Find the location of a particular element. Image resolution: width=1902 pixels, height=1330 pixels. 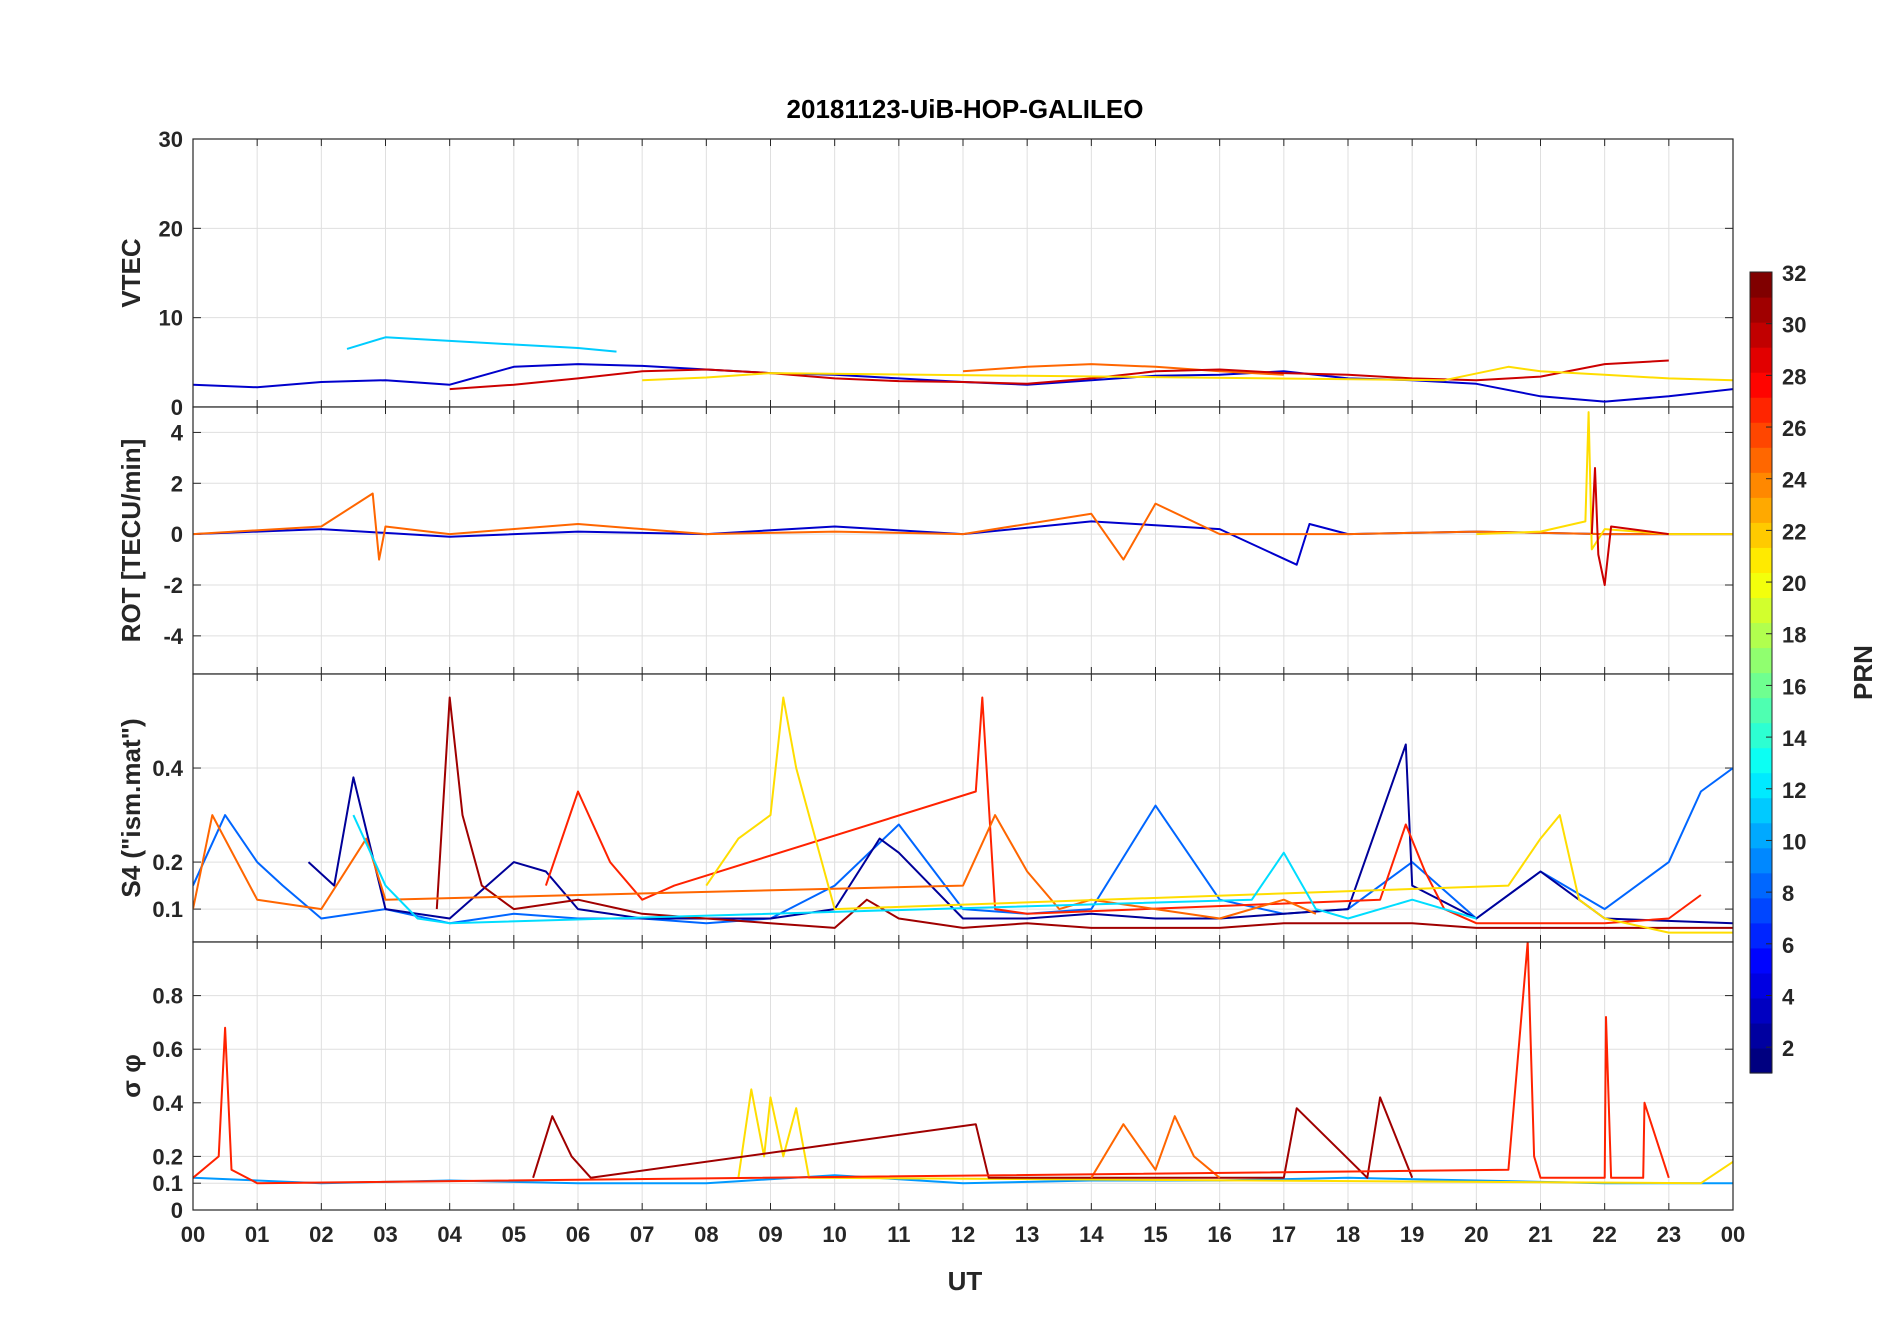

x-tick-label: 14 is located at coordinates (1091, 1234).